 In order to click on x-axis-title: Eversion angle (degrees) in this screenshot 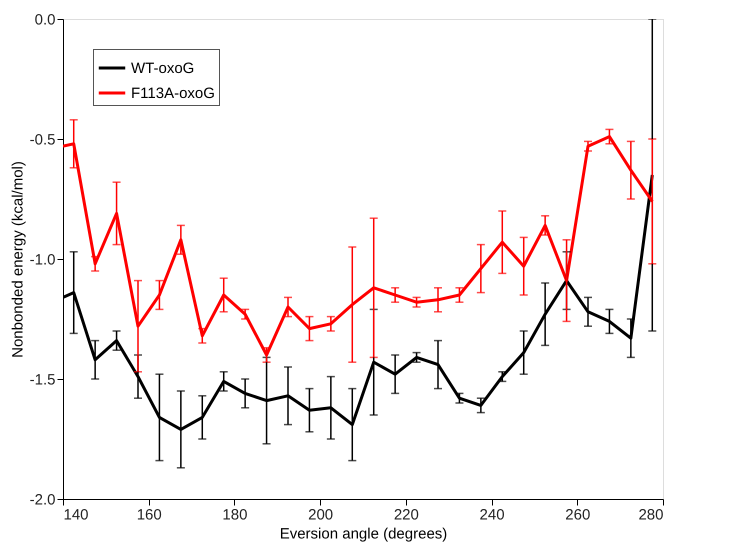, I will do `click(364, 534)`.